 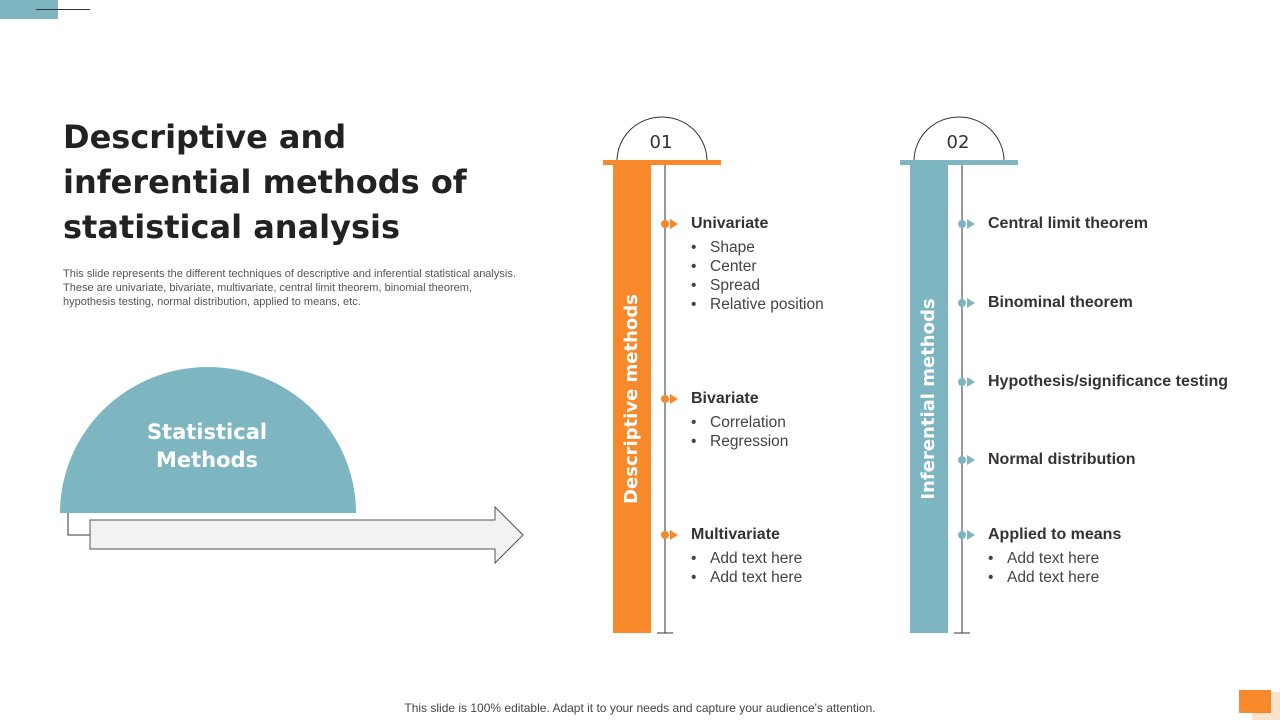 I want to click on statistical-methods-graphic, so click(x=292, y=466).